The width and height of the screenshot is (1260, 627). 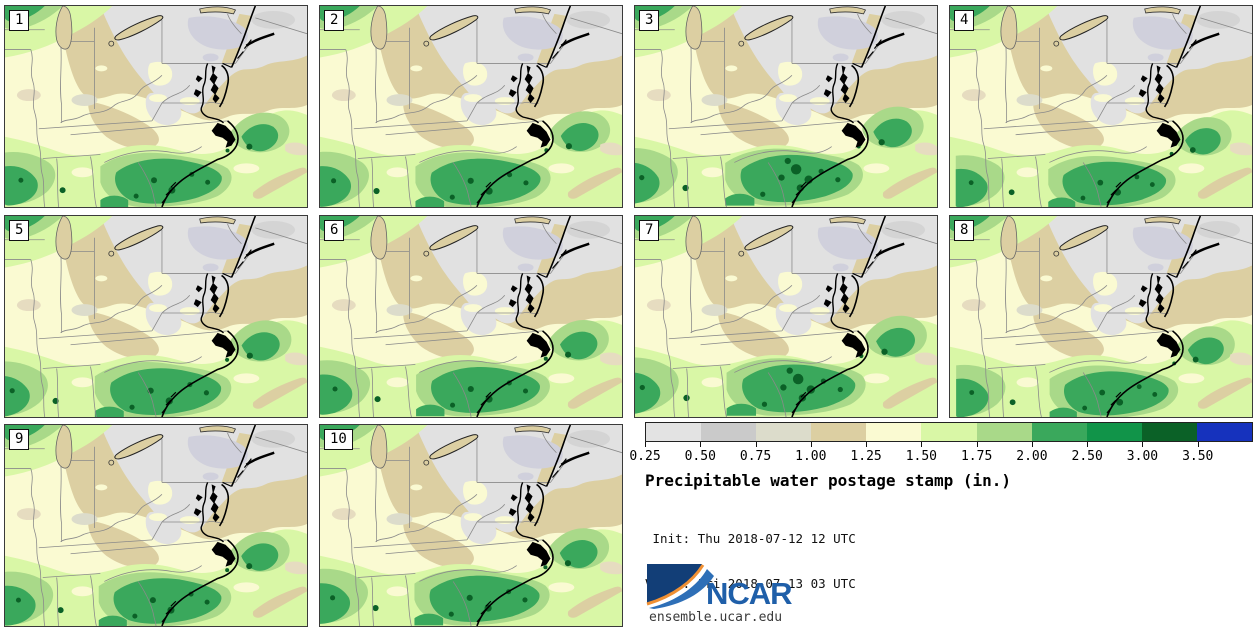 I want to click on colorbar-tick-label: 1.25, so click(x=866, y=456).